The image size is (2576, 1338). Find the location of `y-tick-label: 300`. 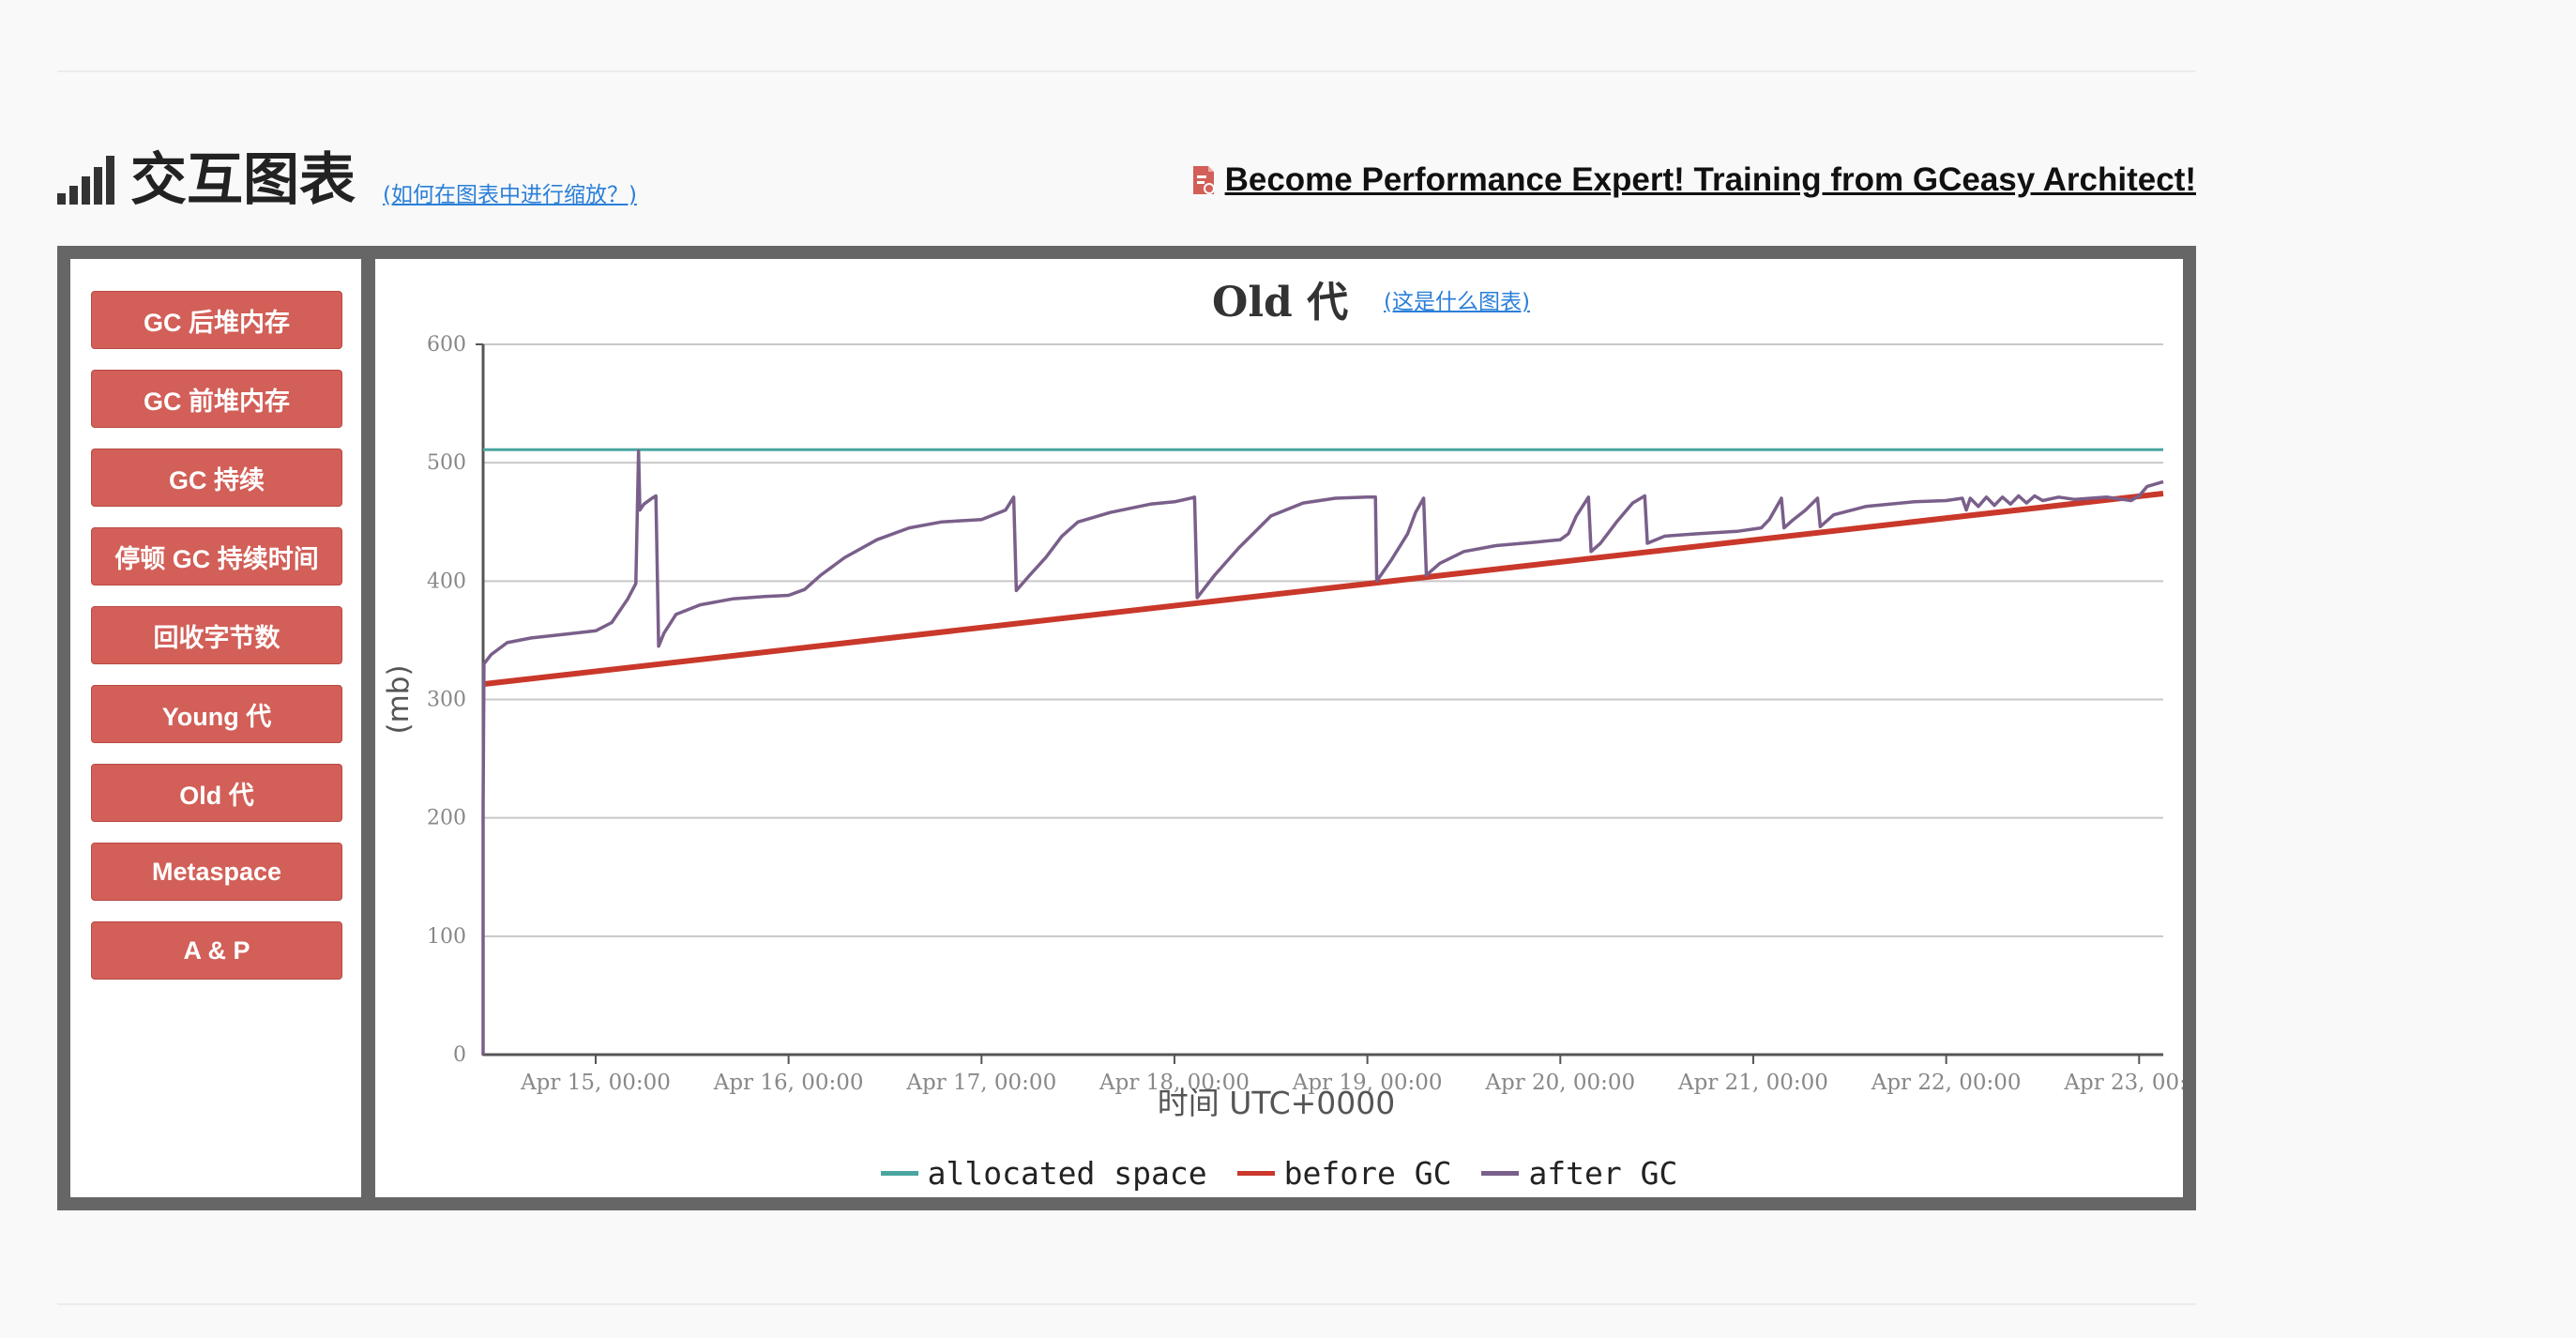

y-tick-label: 300 is located at coordinates (446, 700).